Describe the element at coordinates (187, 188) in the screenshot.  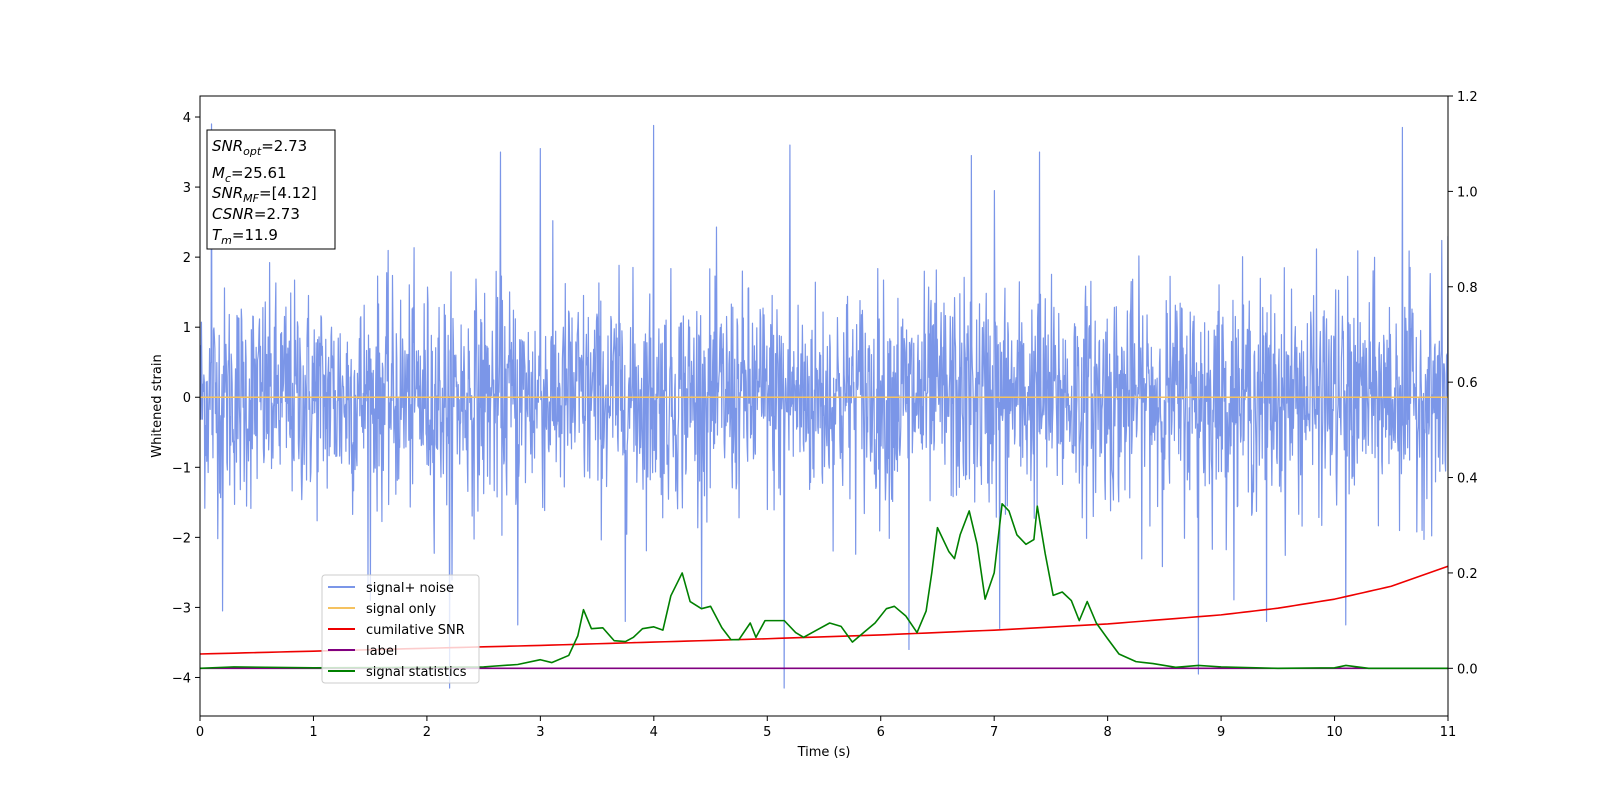
I see `y-tick-label: 3` at that location.